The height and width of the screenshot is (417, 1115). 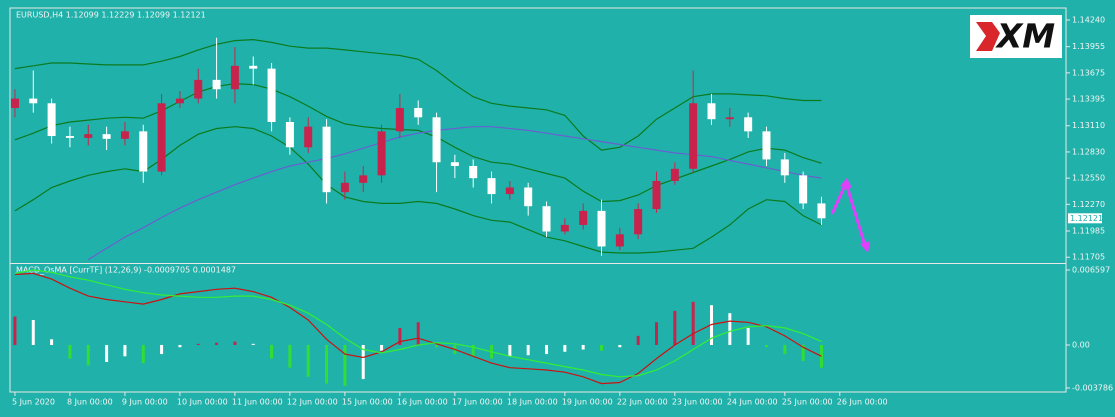 I want to click on y-tick-label: 1.13110, so click(x=1088, y=125).